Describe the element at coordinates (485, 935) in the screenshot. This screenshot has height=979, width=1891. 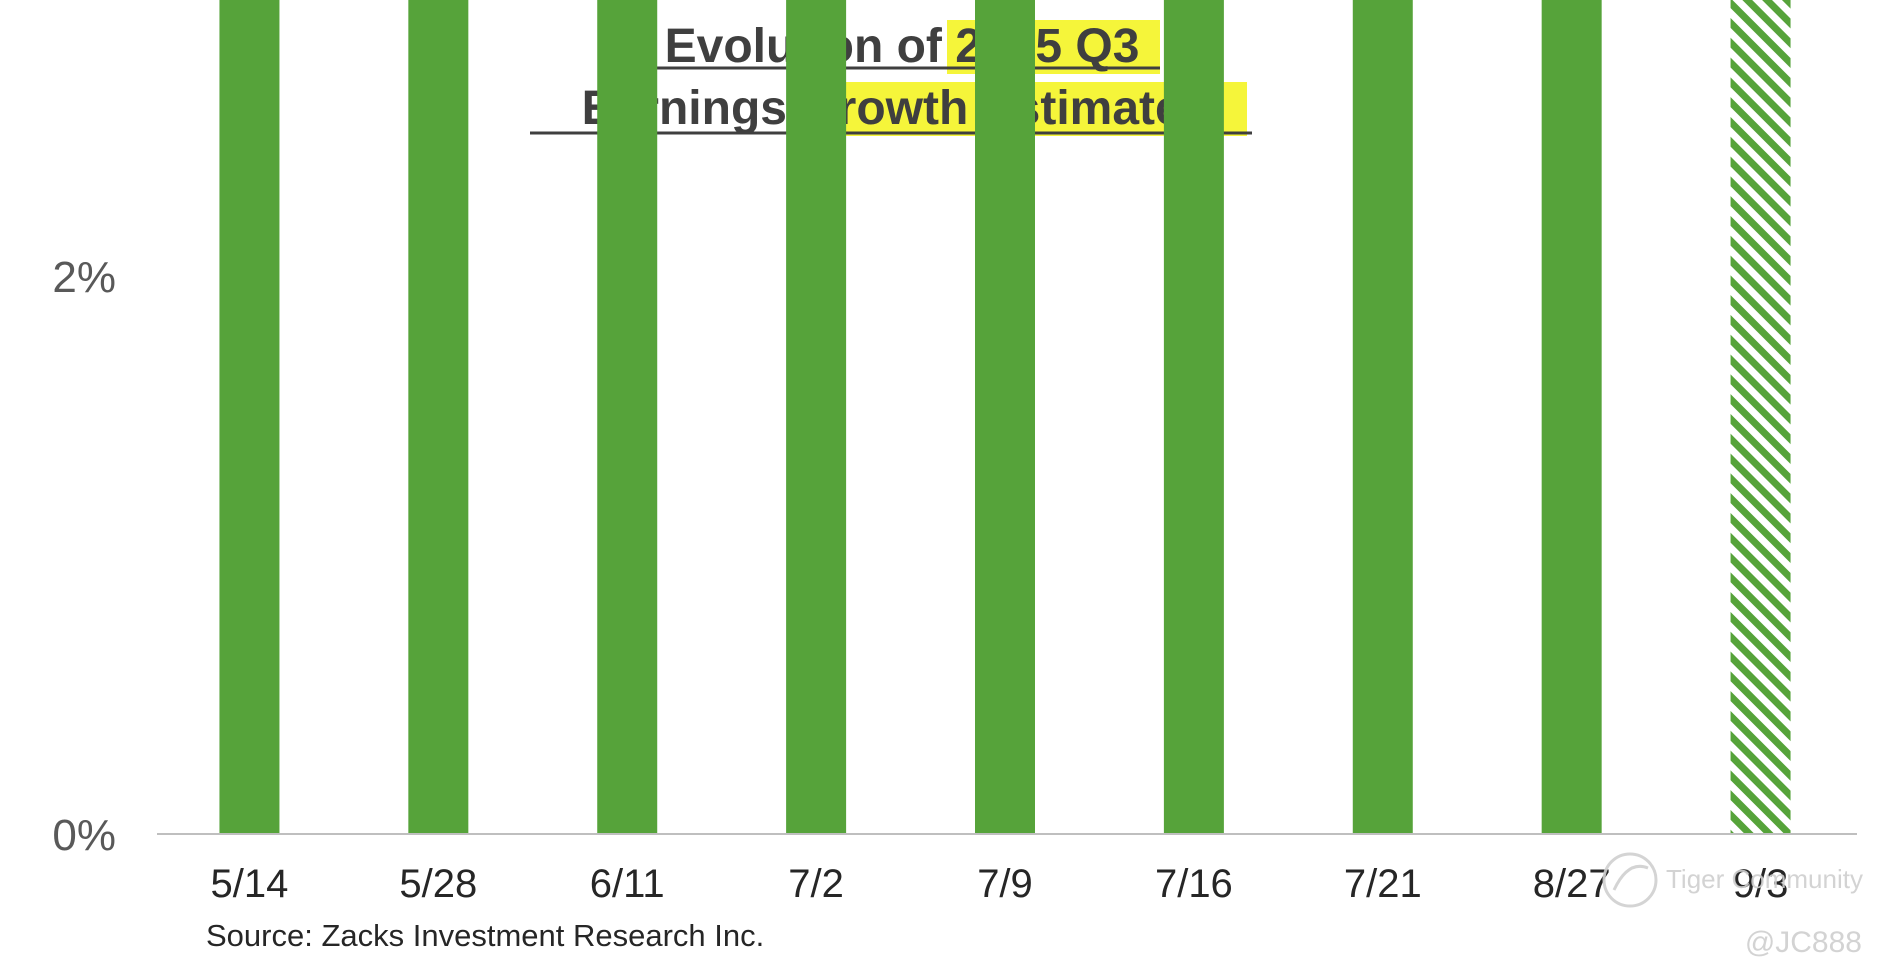
I see `source-note: Source: Zacks Investment Research Inc.` at that location.